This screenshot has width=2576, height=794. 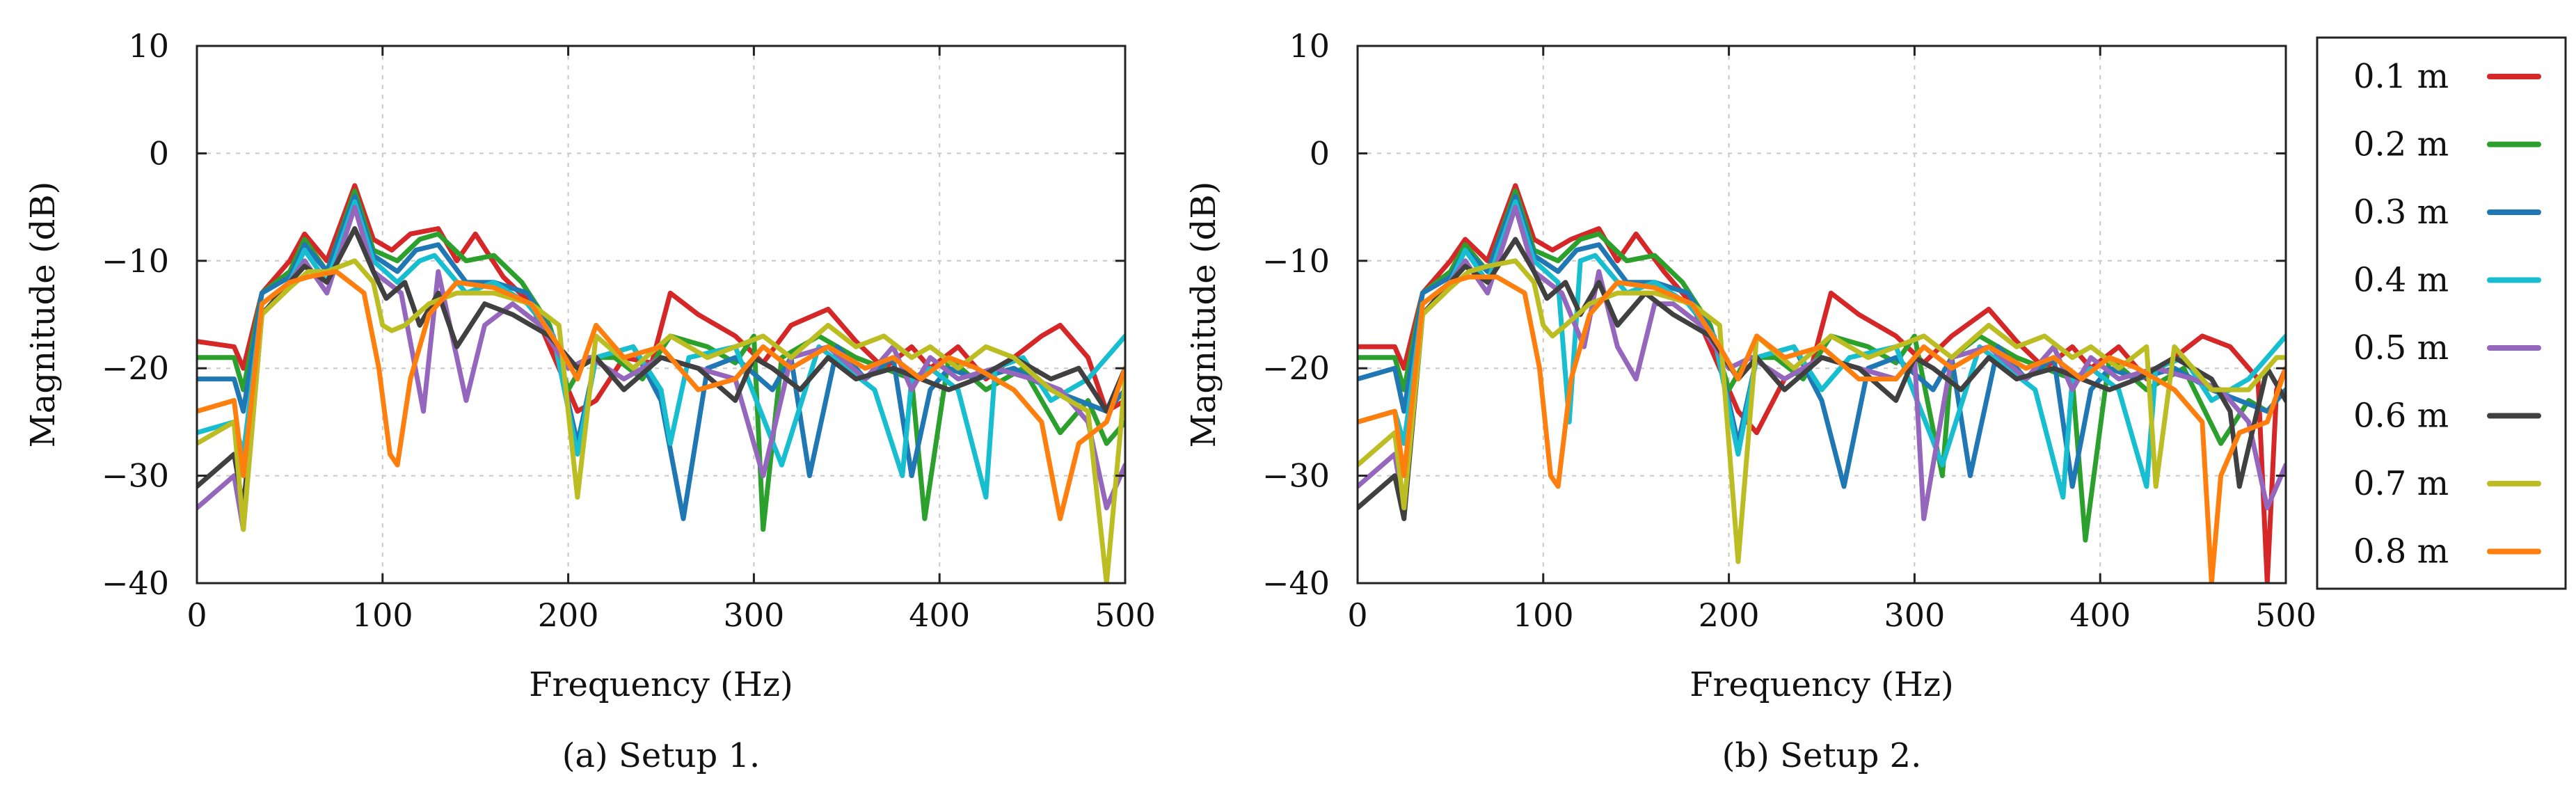 I want to click on legend-label: 0.1 m, so click(x=2401, y=76).